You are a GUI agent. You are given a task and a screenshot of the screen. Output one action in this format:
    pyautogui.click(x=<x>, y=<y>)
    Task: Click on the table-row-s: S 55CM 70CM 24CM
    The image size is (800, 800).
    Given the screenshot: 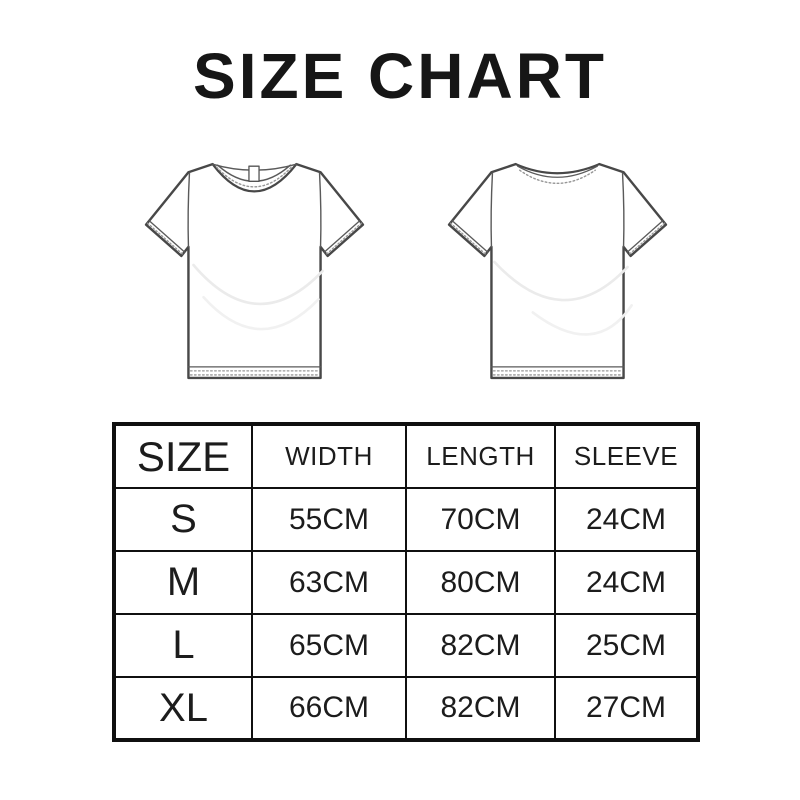 What is the action you would take?
    pyautogui.click(x=406, y=519)
    